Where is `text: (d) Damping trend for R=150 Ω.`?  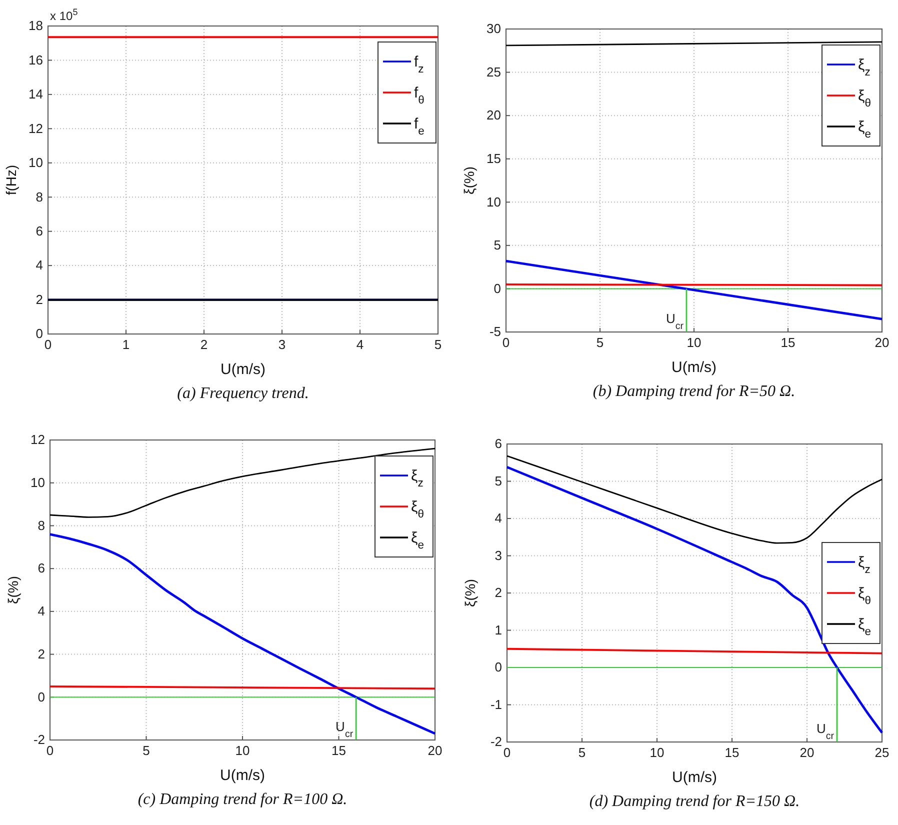
text: (d) Damping trend for R=150 Ω. is located at coordinates (694, 801).